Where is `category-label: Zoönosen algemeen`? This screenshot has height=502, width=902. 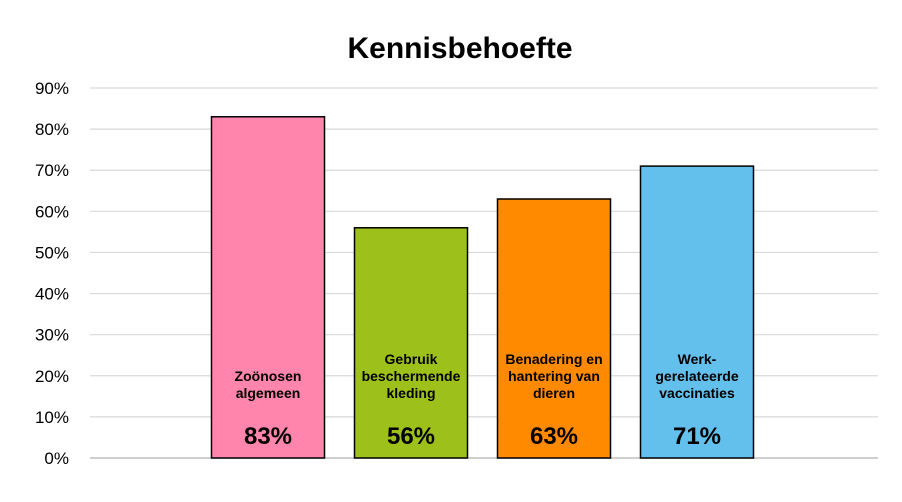 category-label: Zoönosen algemeen is located at coordinates (268, 384).